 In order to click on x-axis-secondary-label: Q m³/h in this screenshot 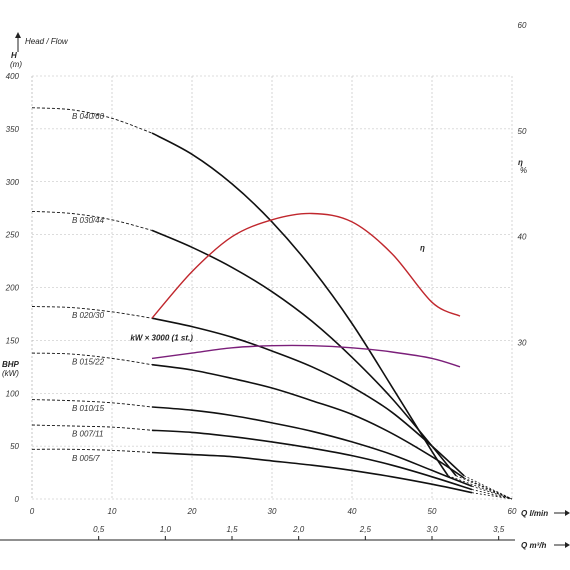, I will do `click(533, 545)`.